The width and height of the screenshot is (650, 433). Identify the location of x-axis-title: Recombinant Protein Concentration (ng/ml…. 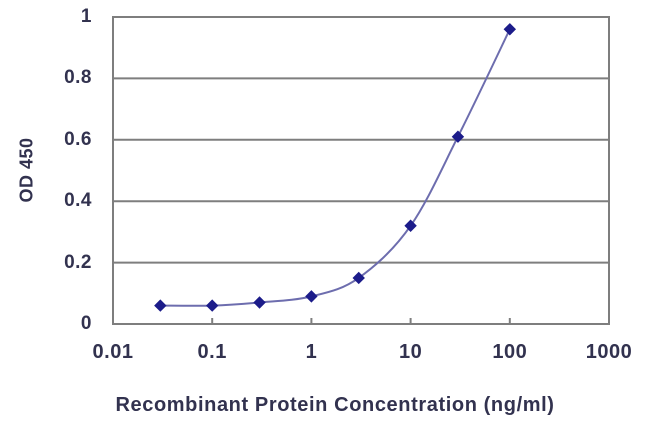
(335, 405).